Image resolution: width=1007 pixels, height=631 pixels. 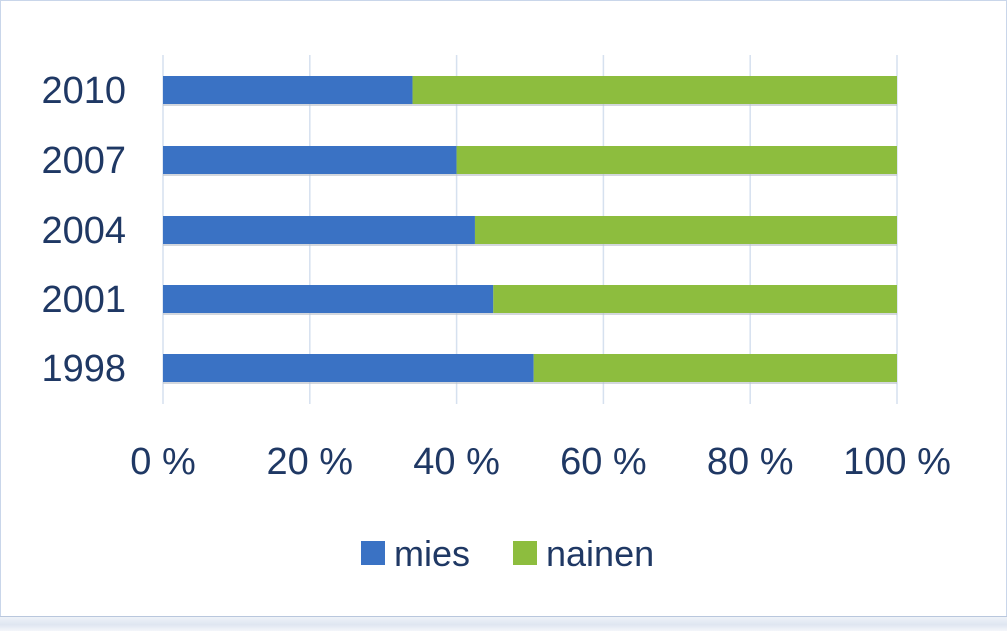 What do you see at coordinates (715, 368) in the screenshot?
I see `bar-nainen-1998` at bounding box center [715, 368].